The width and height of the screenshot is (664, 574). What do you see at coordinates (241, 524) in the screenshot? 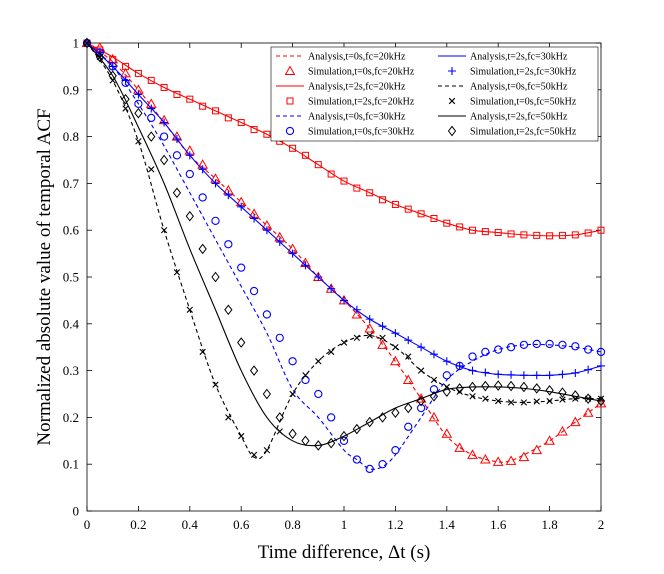
I see `x-tick-label: 0.6` at bounding box center [241, 524].